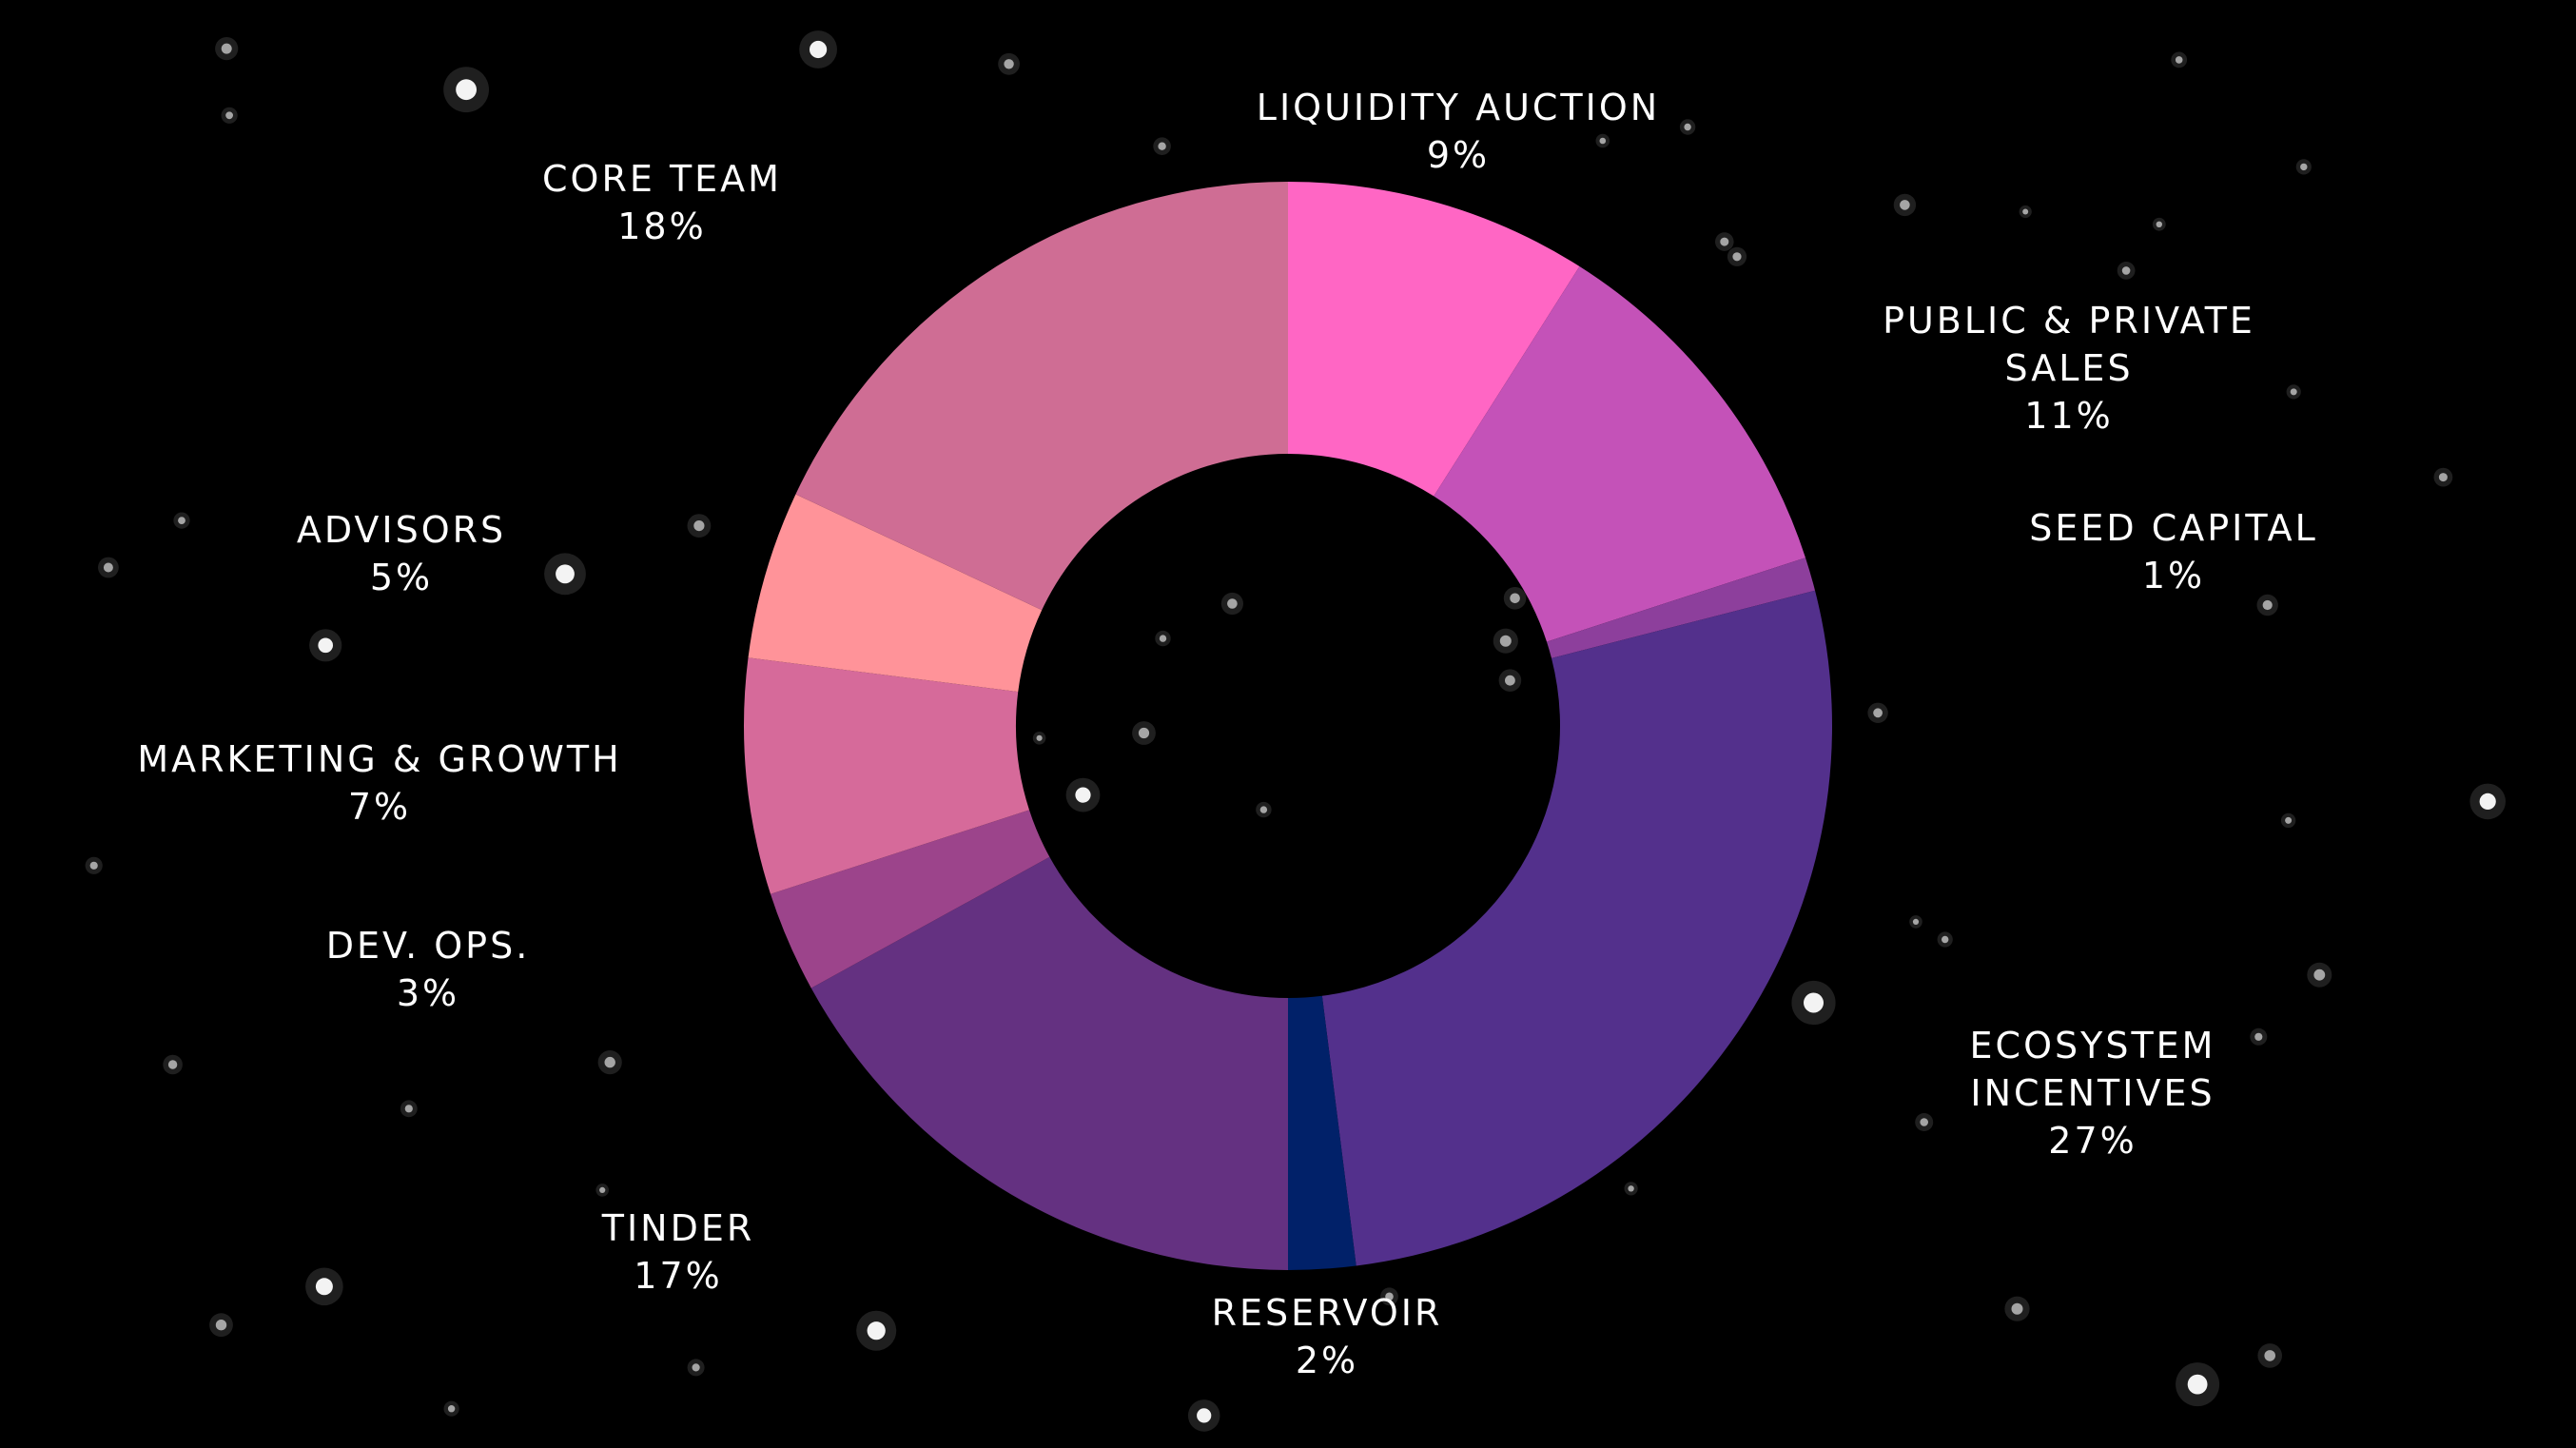 This screenshot has width=2576, height=1448. I want to click on donut-slice-ecosystem-incentives, so click(1577, 928).